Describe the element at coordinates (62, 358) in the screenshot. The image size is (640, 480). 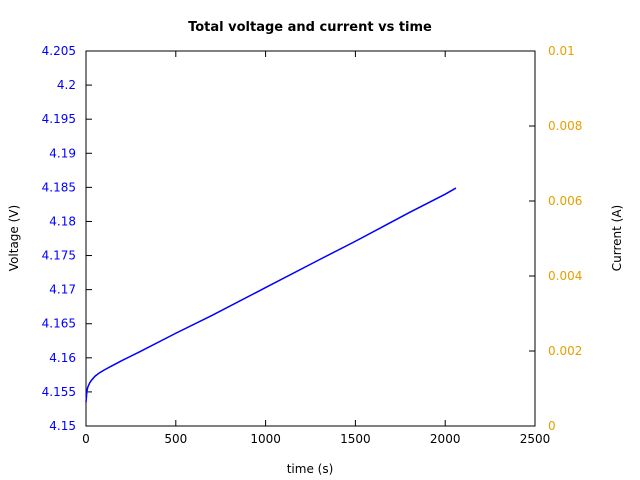
I see `y-left-tick-label: 4.16` at that location.